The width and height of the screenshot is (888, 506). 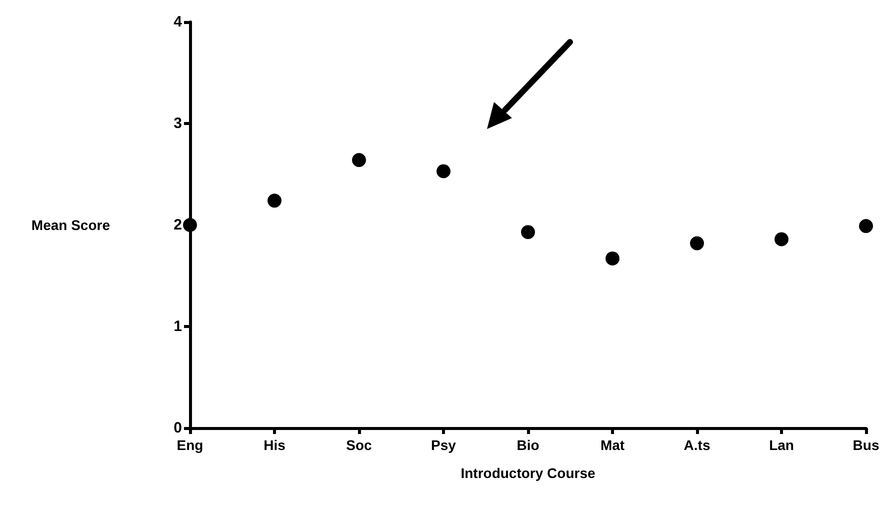 I want to click on y-tick-label: 1, so click(x=178, y=326).